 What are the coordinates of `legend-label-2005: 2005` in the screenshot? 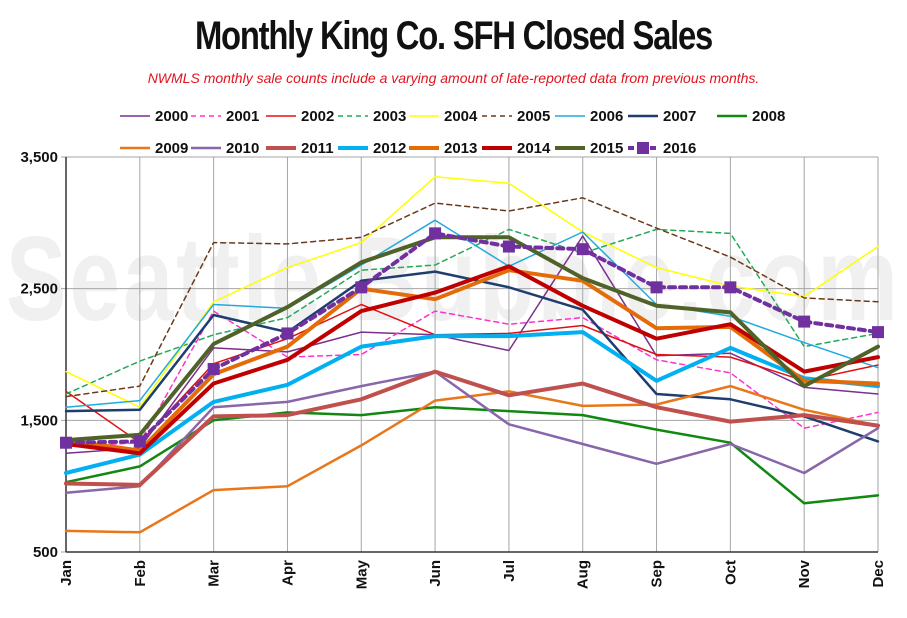 It's located at (533, 116).